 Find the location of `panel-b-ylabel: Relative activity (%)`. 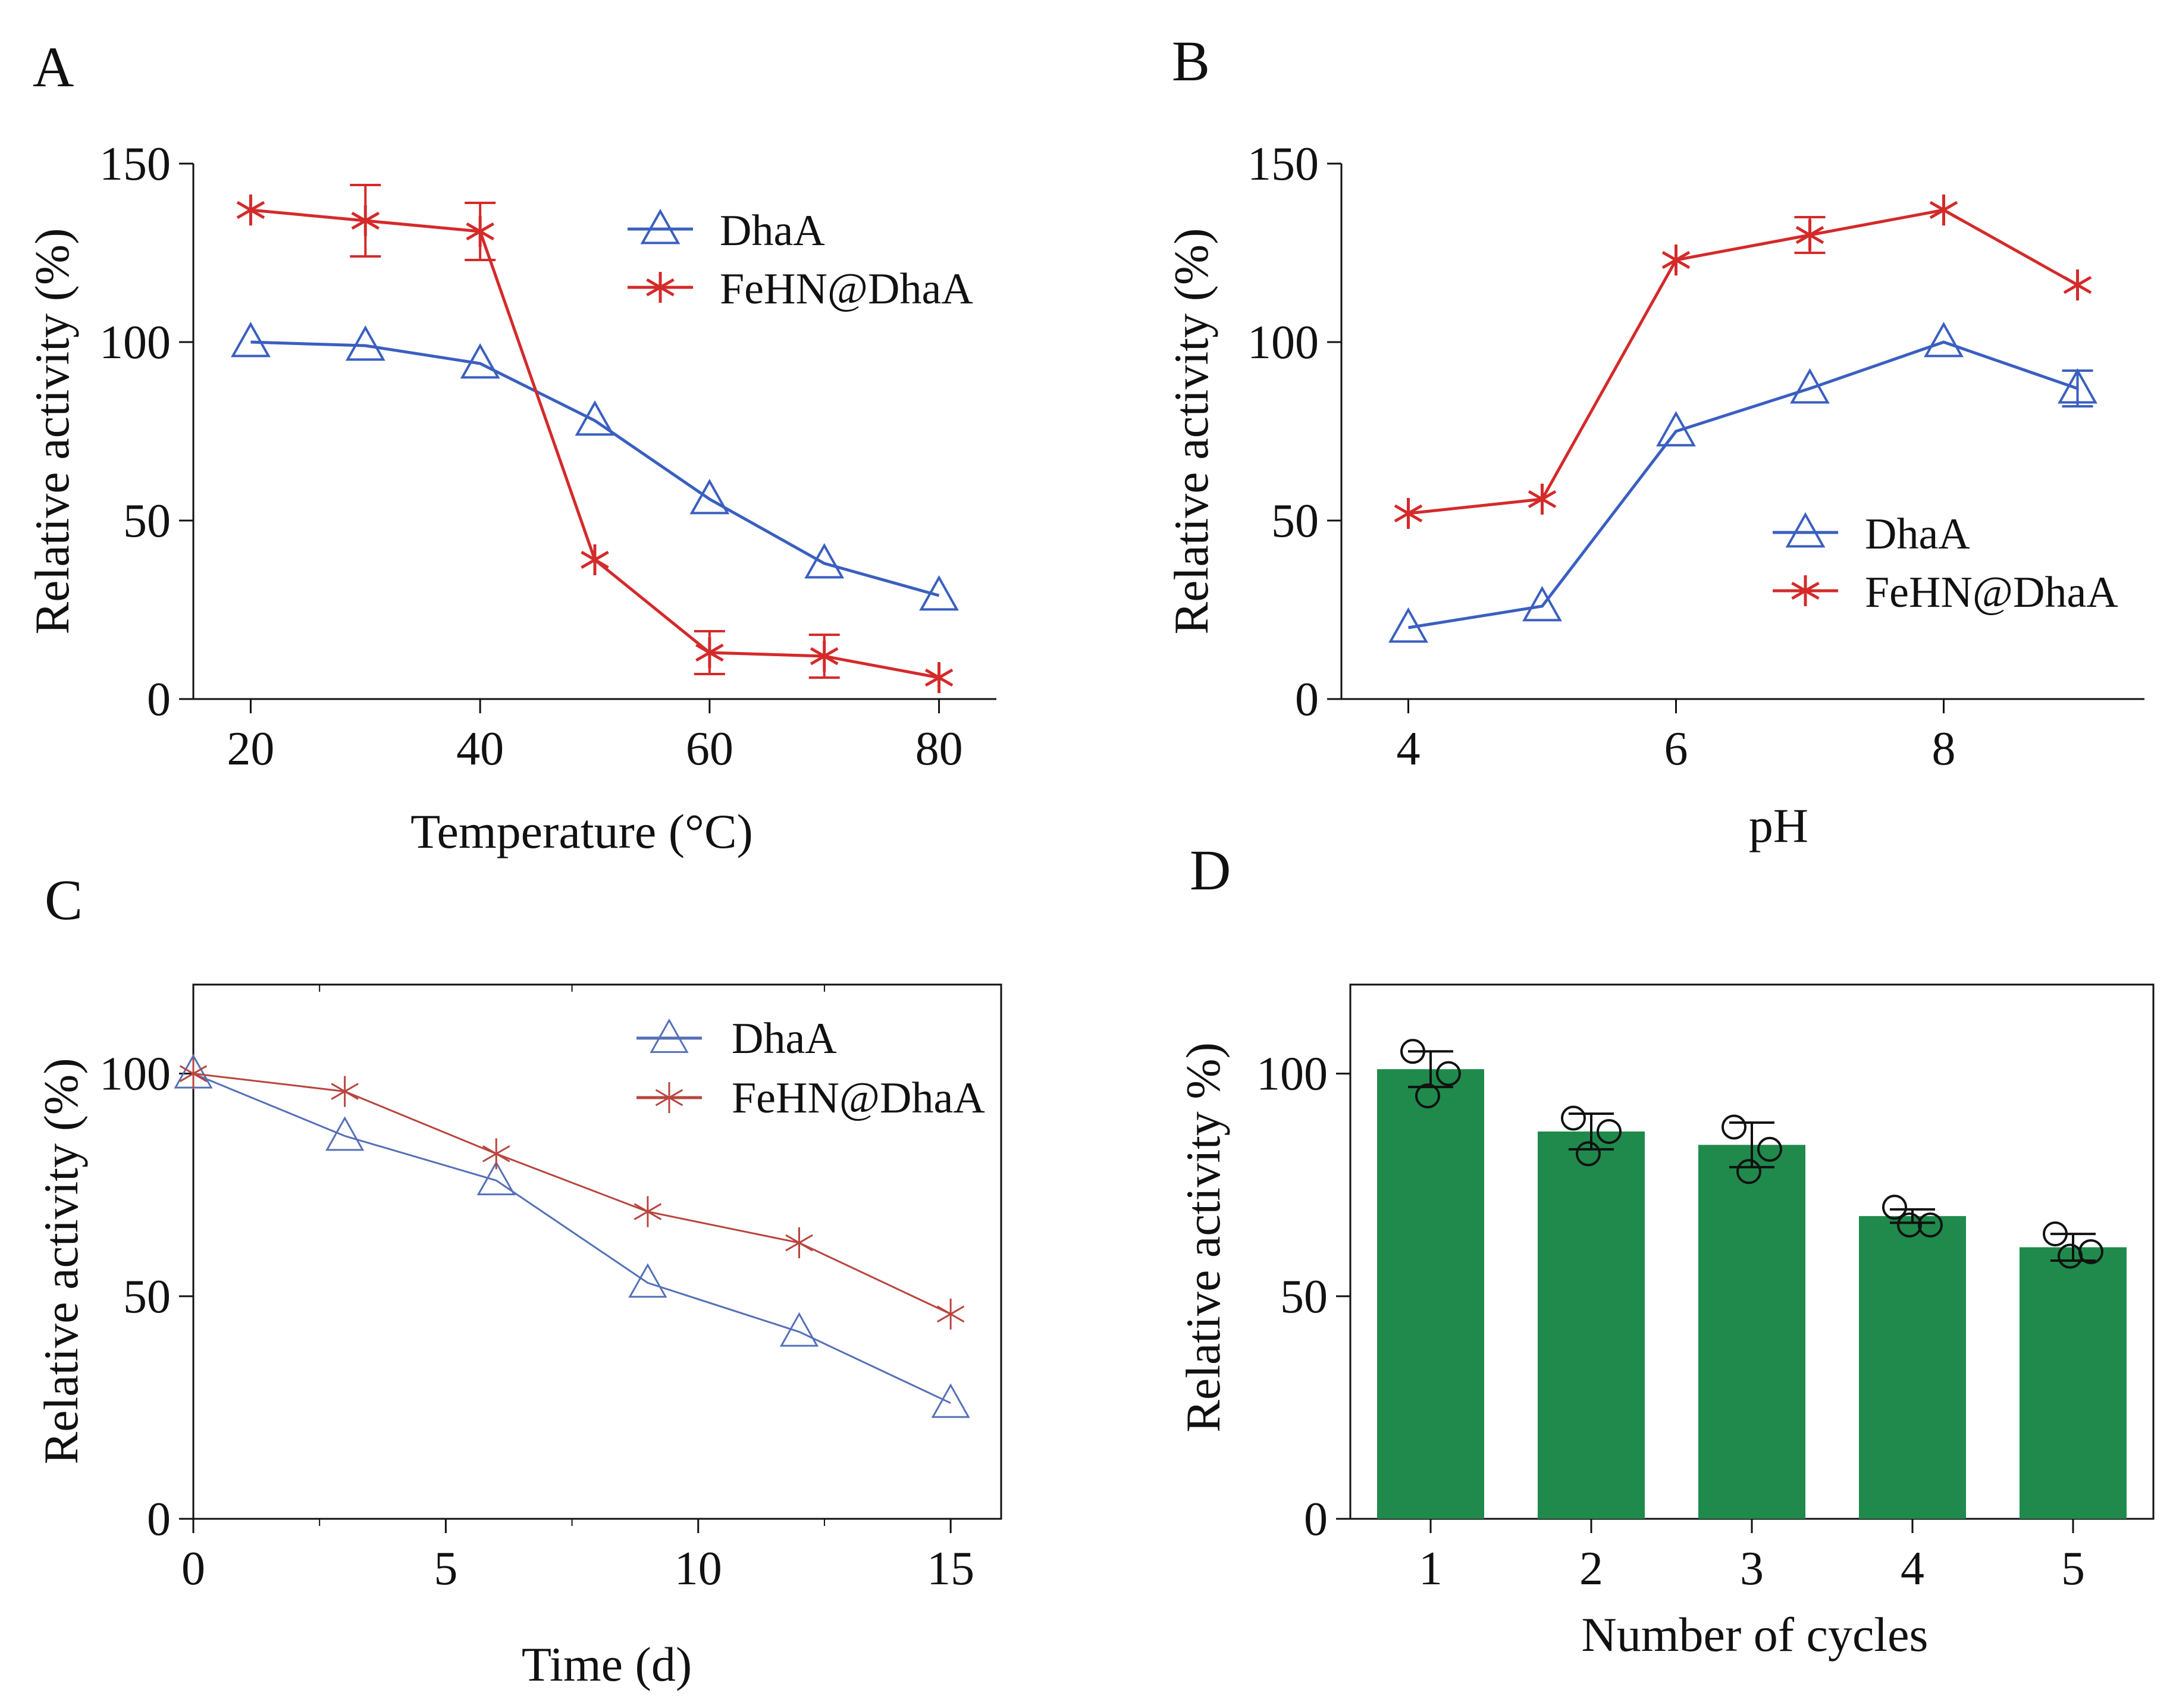

panel-b-ylabel: Relative activity (%) is located at coordinates (1191, 431).